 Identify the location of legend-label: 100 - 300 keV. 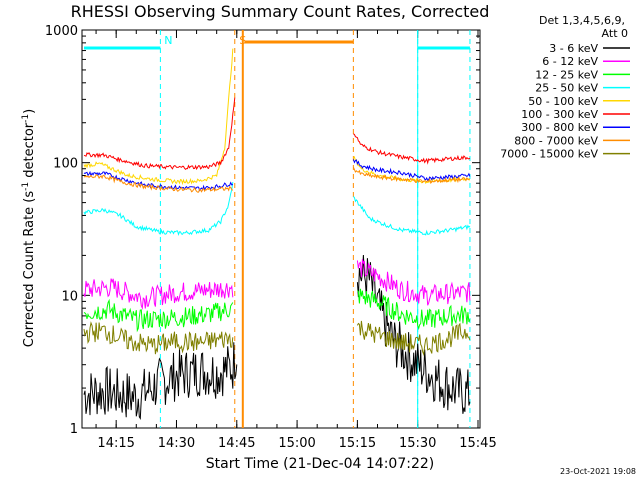
(559, 114).